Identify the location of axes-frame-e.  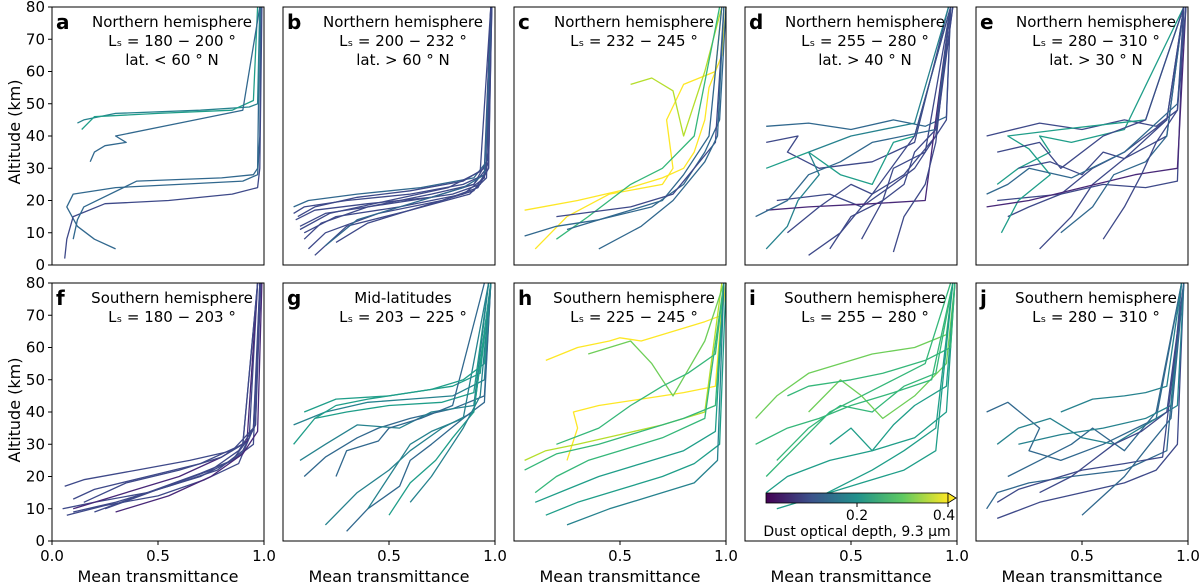
(1082, 136).